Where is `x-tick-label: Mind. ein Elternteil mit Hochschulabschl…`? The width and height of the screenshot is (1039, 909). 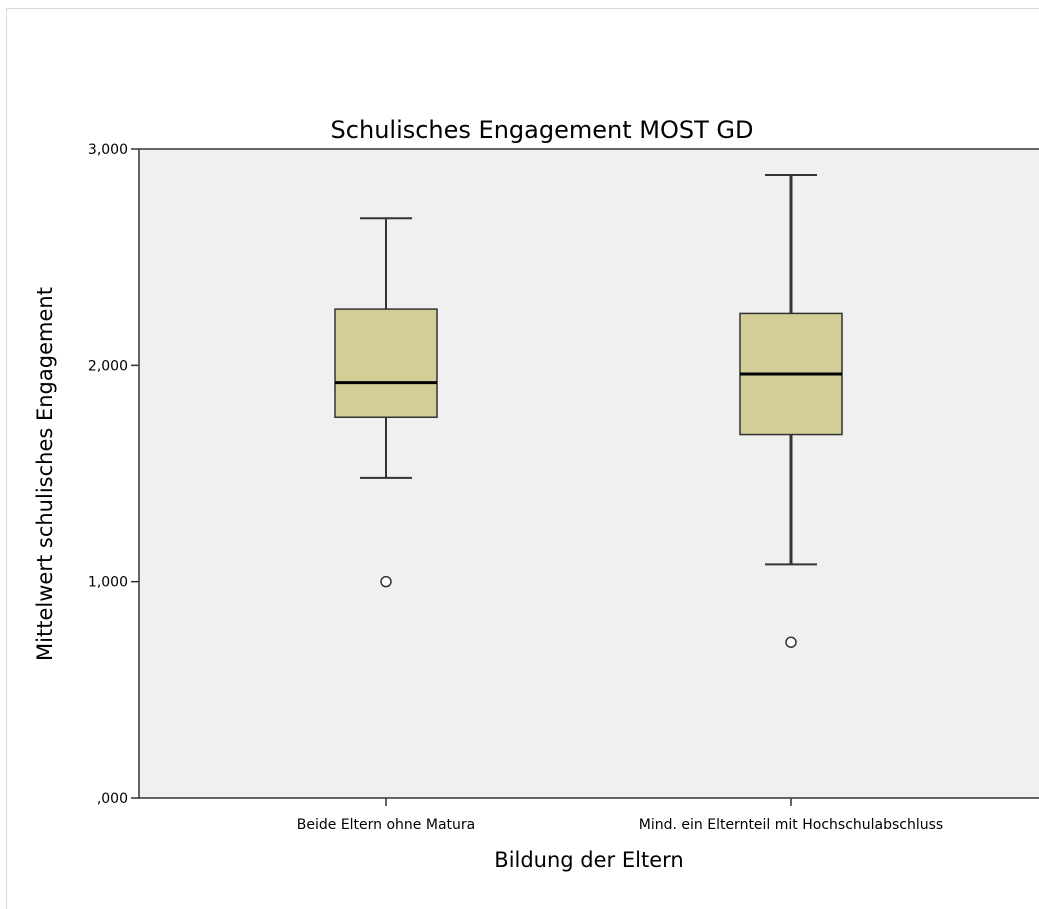 x-tick-label: Mind. ein Elternteil mit Hochschulabschl… is located at coordinates (791, 825).